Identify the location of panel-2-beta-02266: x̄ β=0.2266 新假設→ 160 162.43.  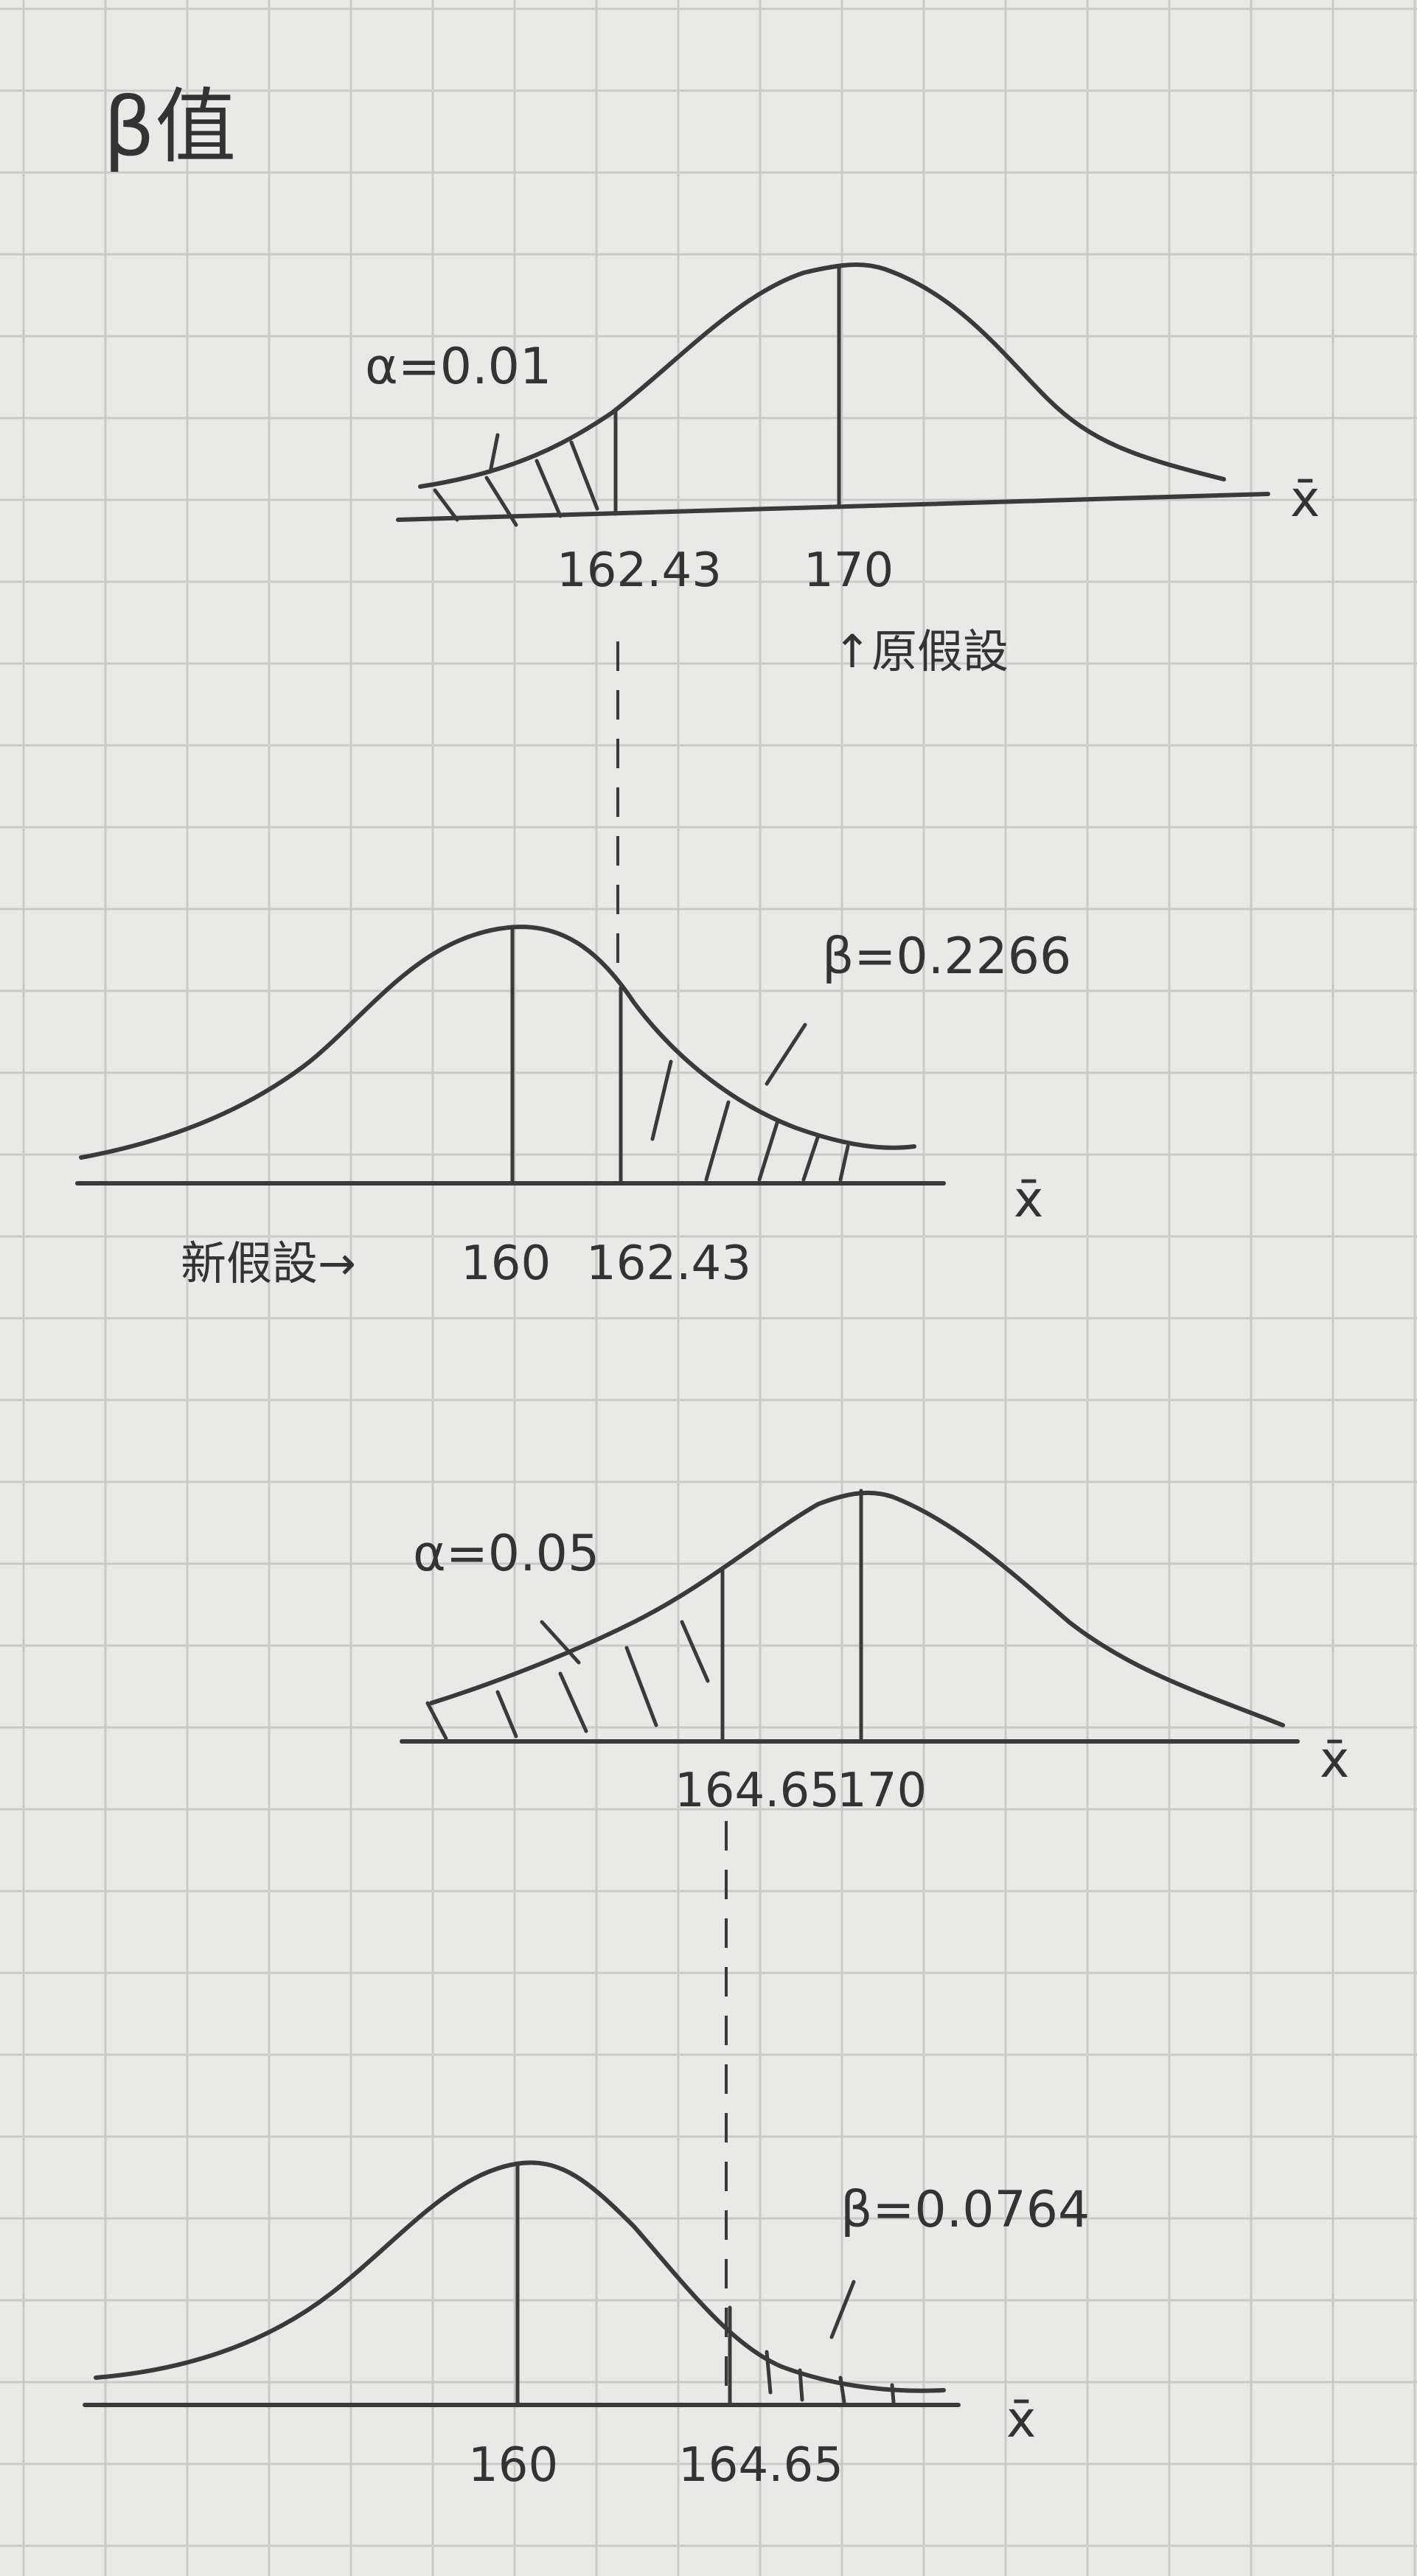
(573, 1108).